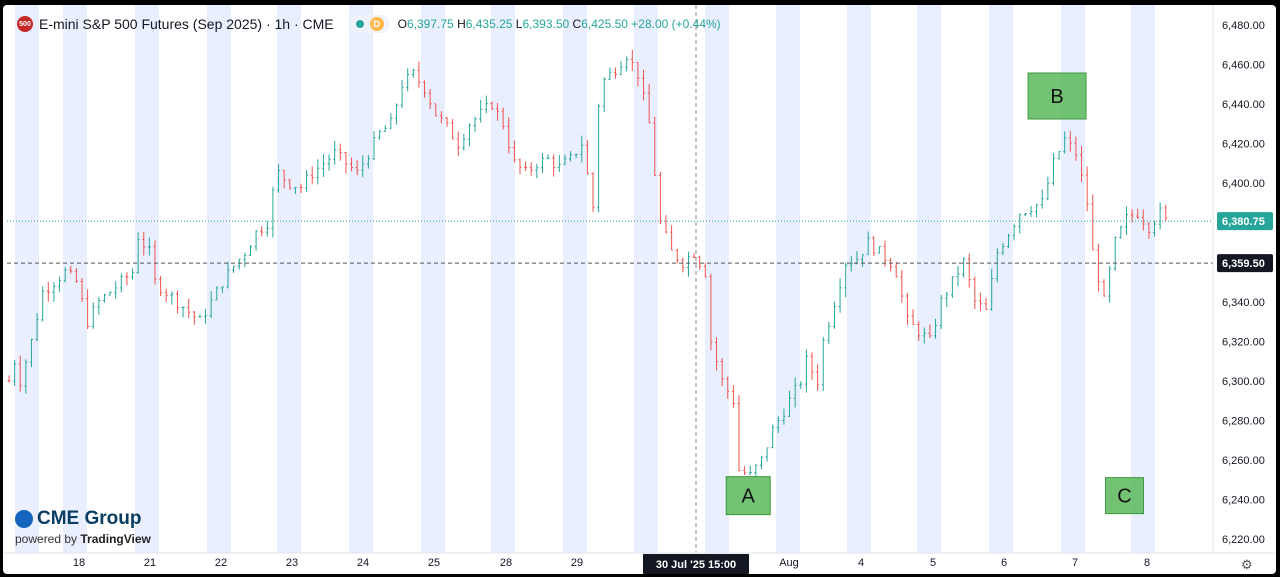 This screenshot has height=577, width=1280. I want to click on x-tick-label: 24, so click(363, 563).